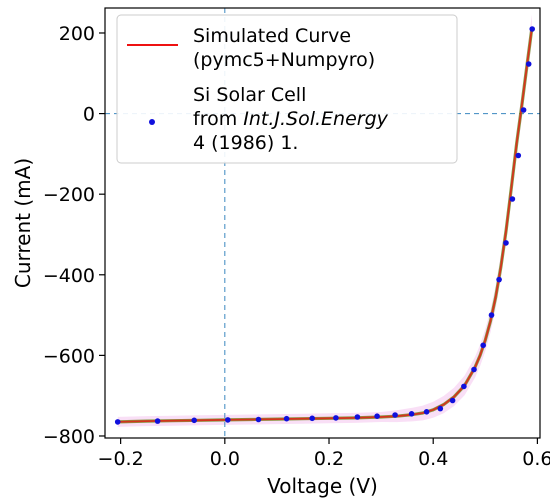 The image size is (550, 500). What do you see at coordinates (152, 122) in the screenshot?
I see `legend-dot-sample` at bounding box center [152, 122].